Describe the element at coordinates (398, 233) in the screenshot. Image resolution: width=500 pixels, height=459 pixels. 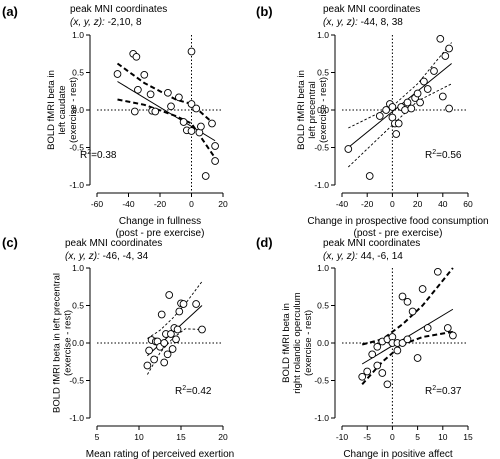
I see `x-axis-label: (post - pre exercise)` at that location.